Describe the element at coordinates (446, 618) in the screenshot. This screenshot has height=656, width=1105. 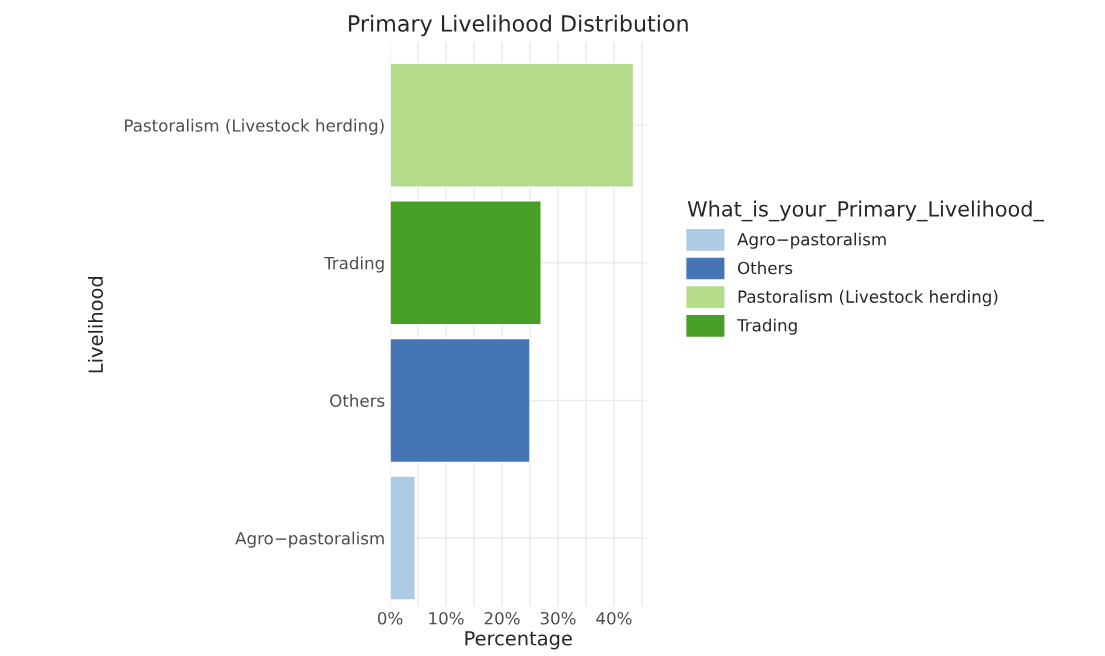
I see `x-tick-label: 10%` at that location.